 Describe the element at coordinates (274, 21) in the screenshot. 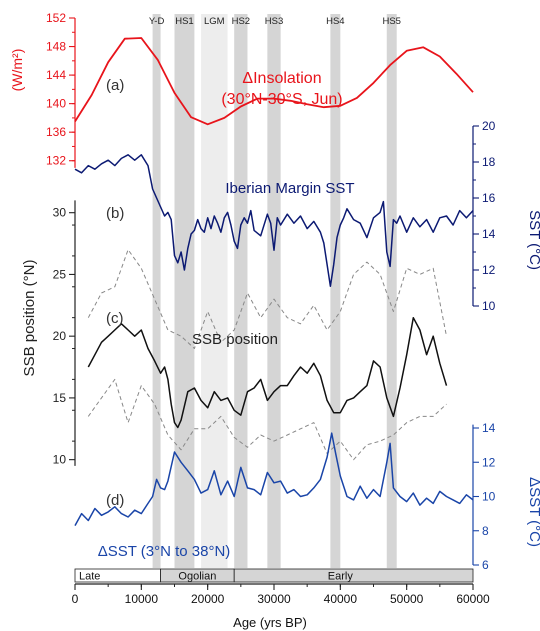

I see `event-label-hs3: HS3` at that location.